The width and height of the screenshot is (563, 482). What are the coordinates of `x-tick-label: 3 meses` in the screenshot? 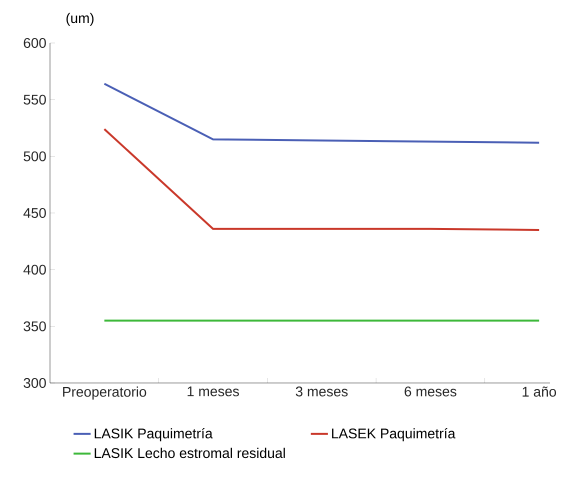 It's located at (322, 391).